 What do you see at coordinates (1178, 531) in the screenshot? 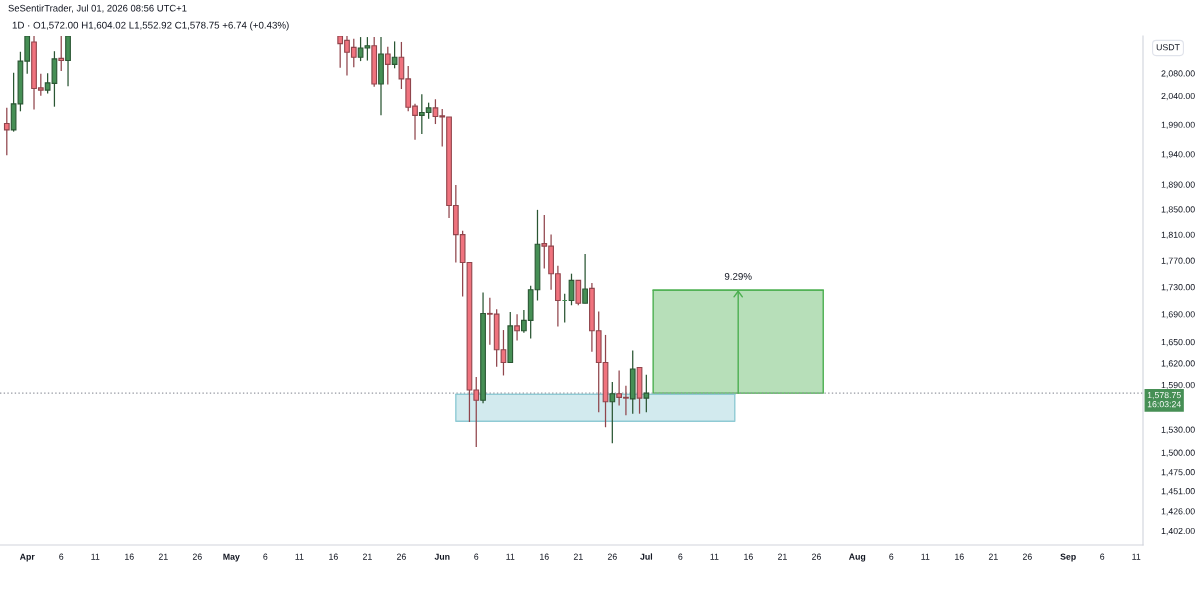
I see `y-tick-label: 1,402.00` at bounding box center [1178, 531].